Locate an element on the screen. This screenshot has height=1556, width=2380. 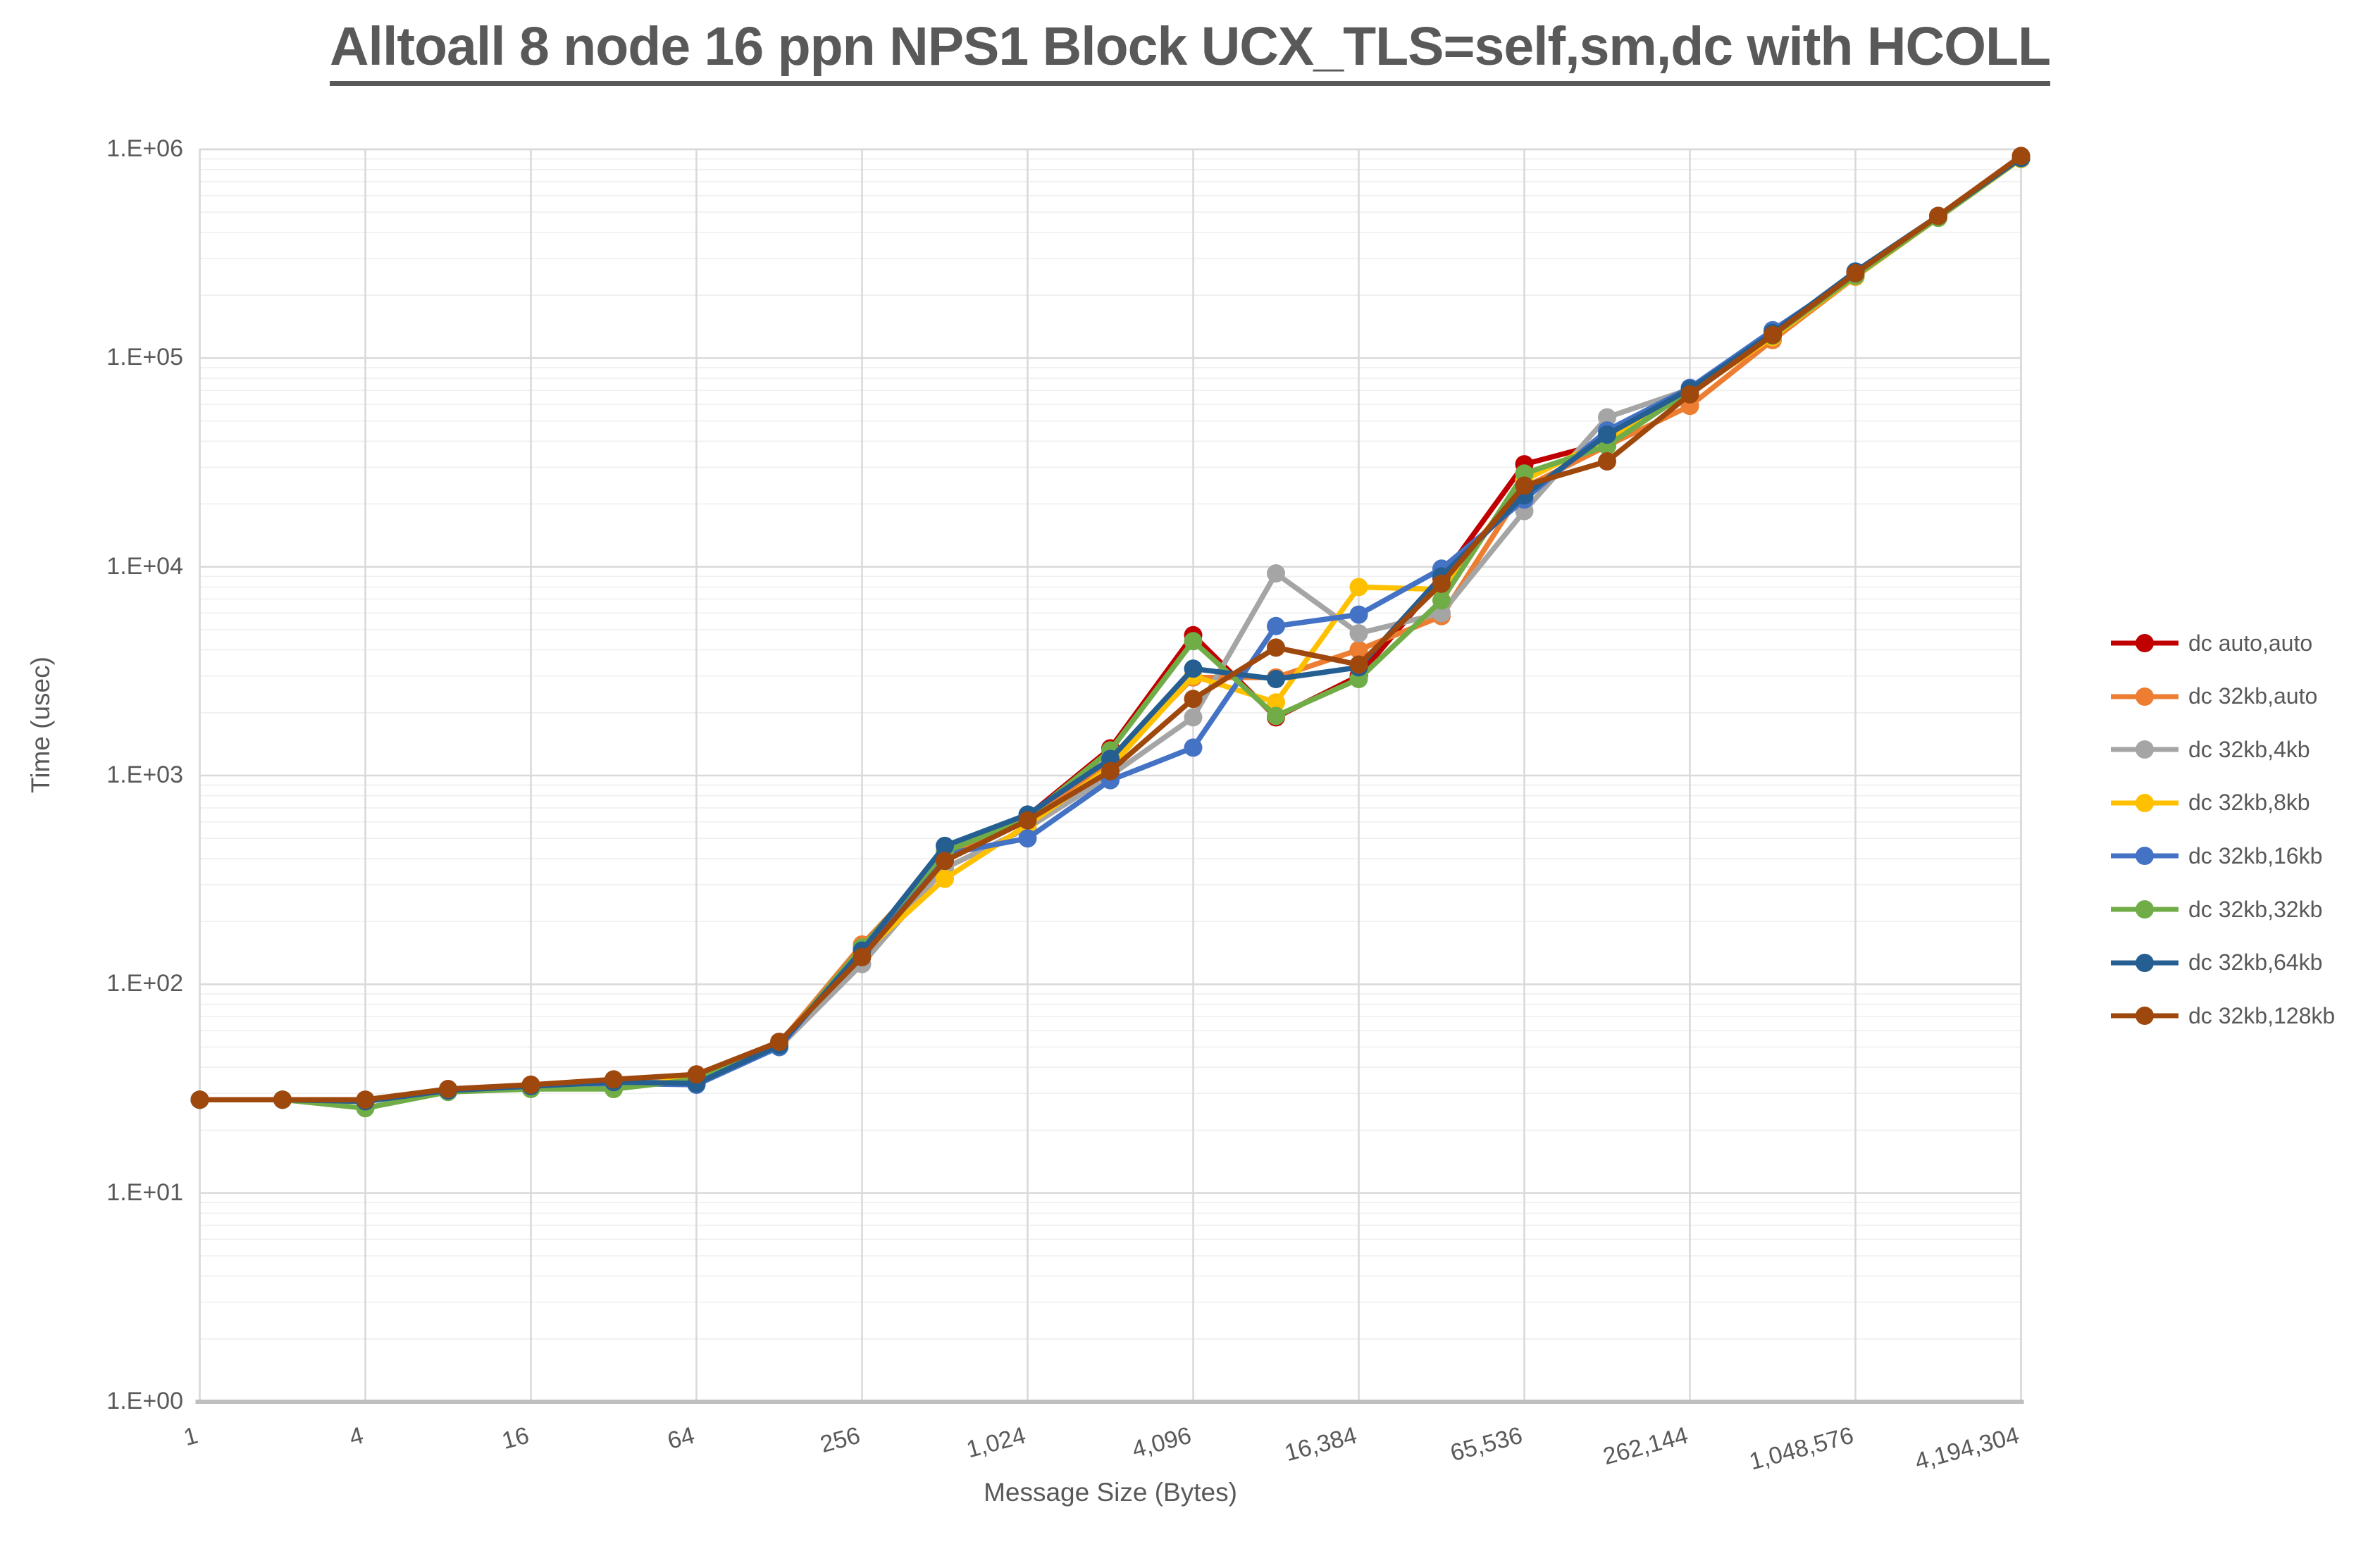
y-tick-label: 1.E+02 is located at coordinates (144, 983).